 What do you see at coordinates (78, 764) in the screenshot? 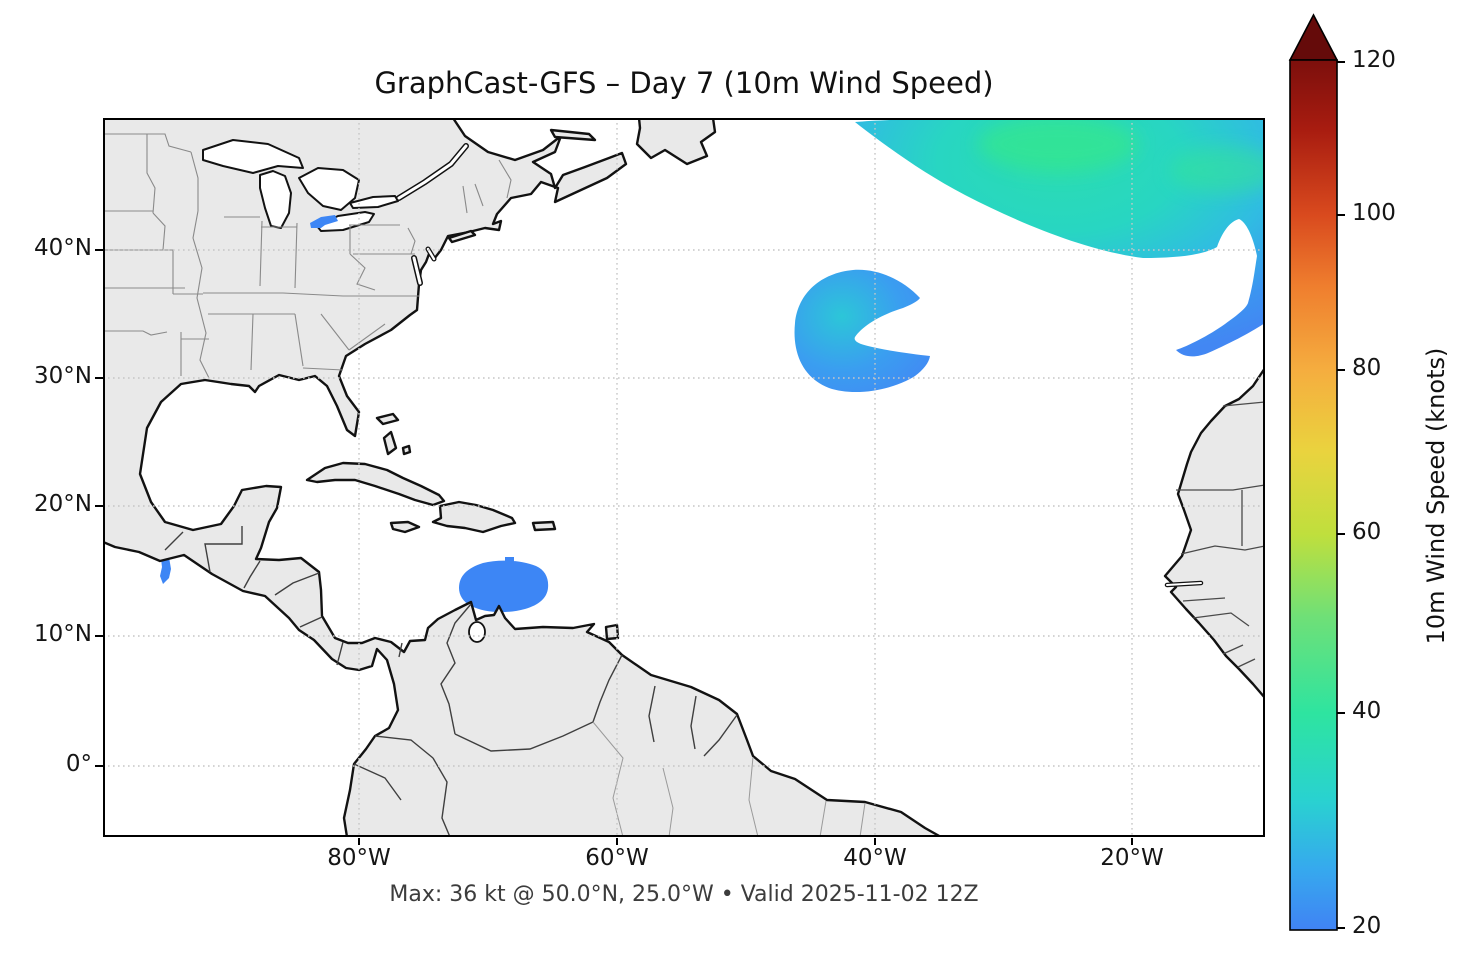
I see `y-tick-label: 0°` at bounding box center [78, 764].